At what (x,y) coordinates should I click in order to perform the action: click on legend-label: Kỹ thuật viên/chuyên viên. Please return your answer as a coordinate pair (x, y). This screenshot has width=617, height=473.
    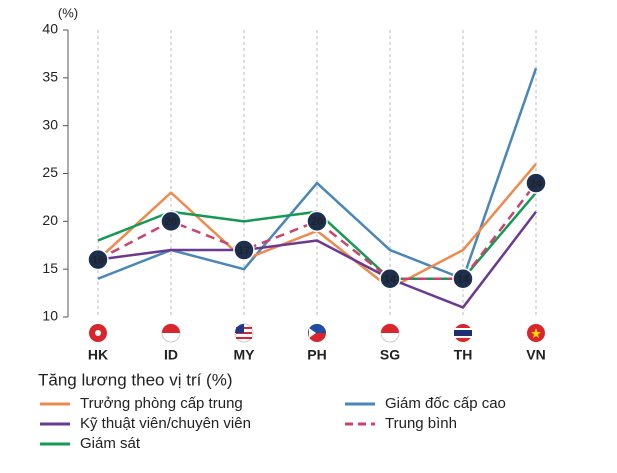
    Looking at the image, I should click on (165, 423).